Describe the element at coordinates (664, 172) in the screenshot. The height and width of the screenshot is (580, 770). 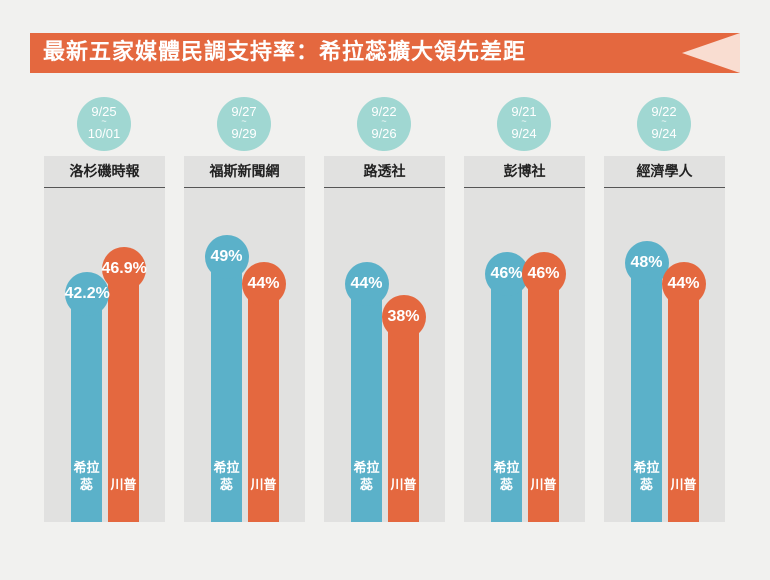
I see `poll-source-name: 經濟學人` at that location.